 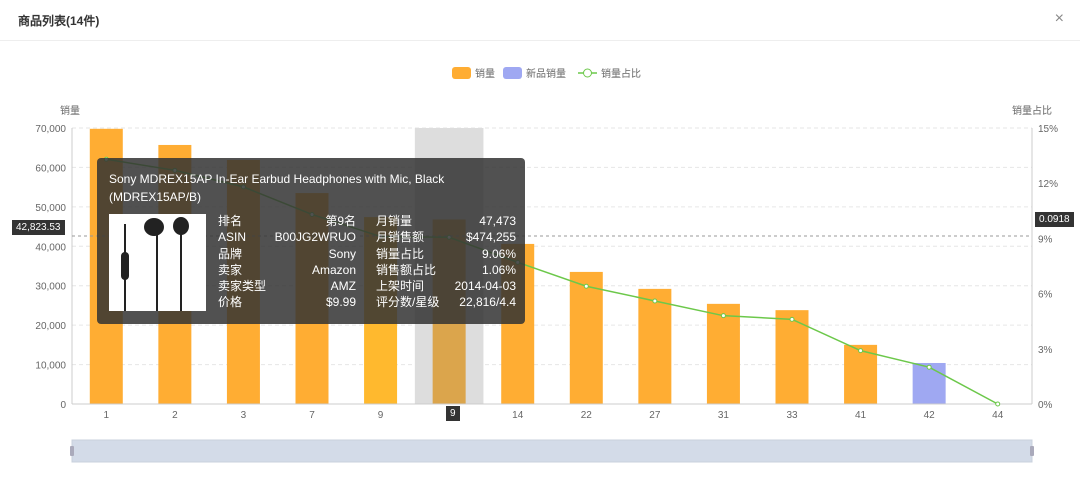 What do you see at coordinates (400, 253) in the screenshot?
I see `tooltip-key: 销量占比` at bounding box center [400, 253].